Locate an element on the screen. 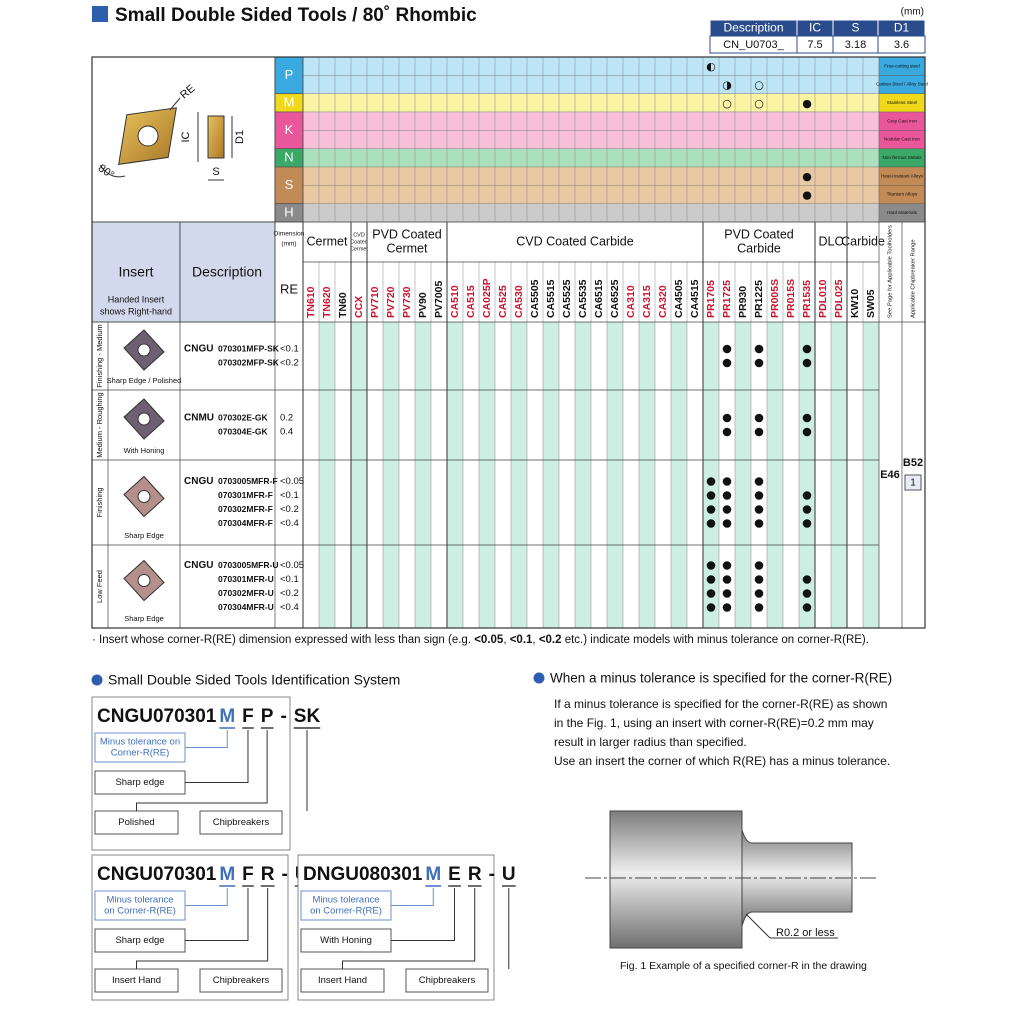  drawing-label: IC is located at coordinates (186, 136).